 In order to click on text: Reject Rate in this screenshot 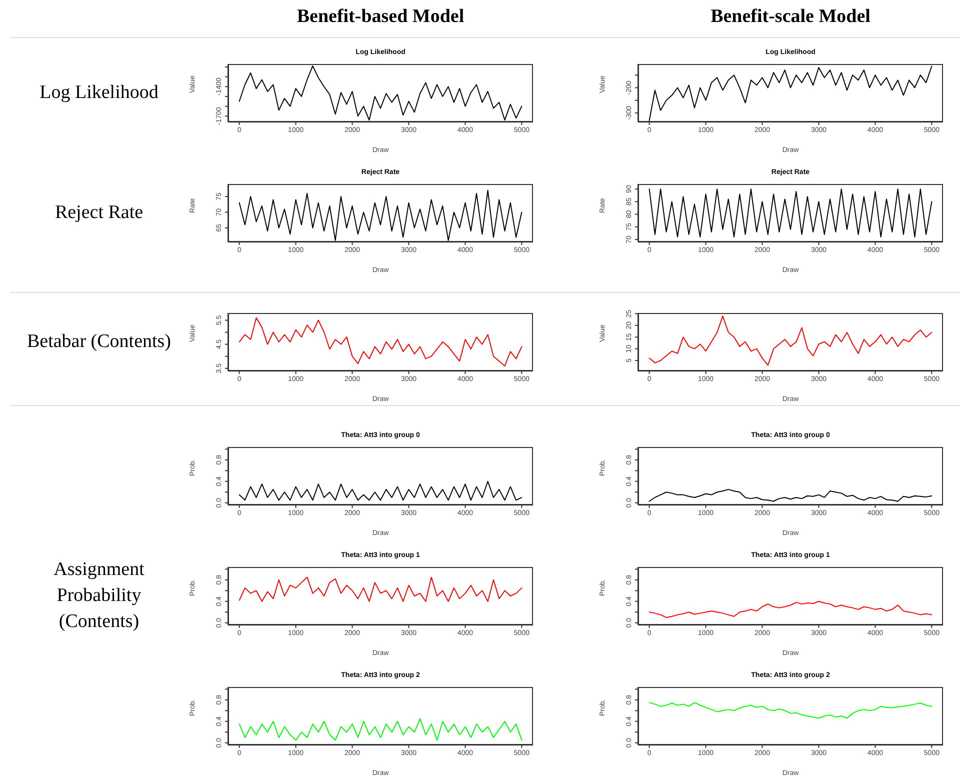, I will do `click(99, 213)`.